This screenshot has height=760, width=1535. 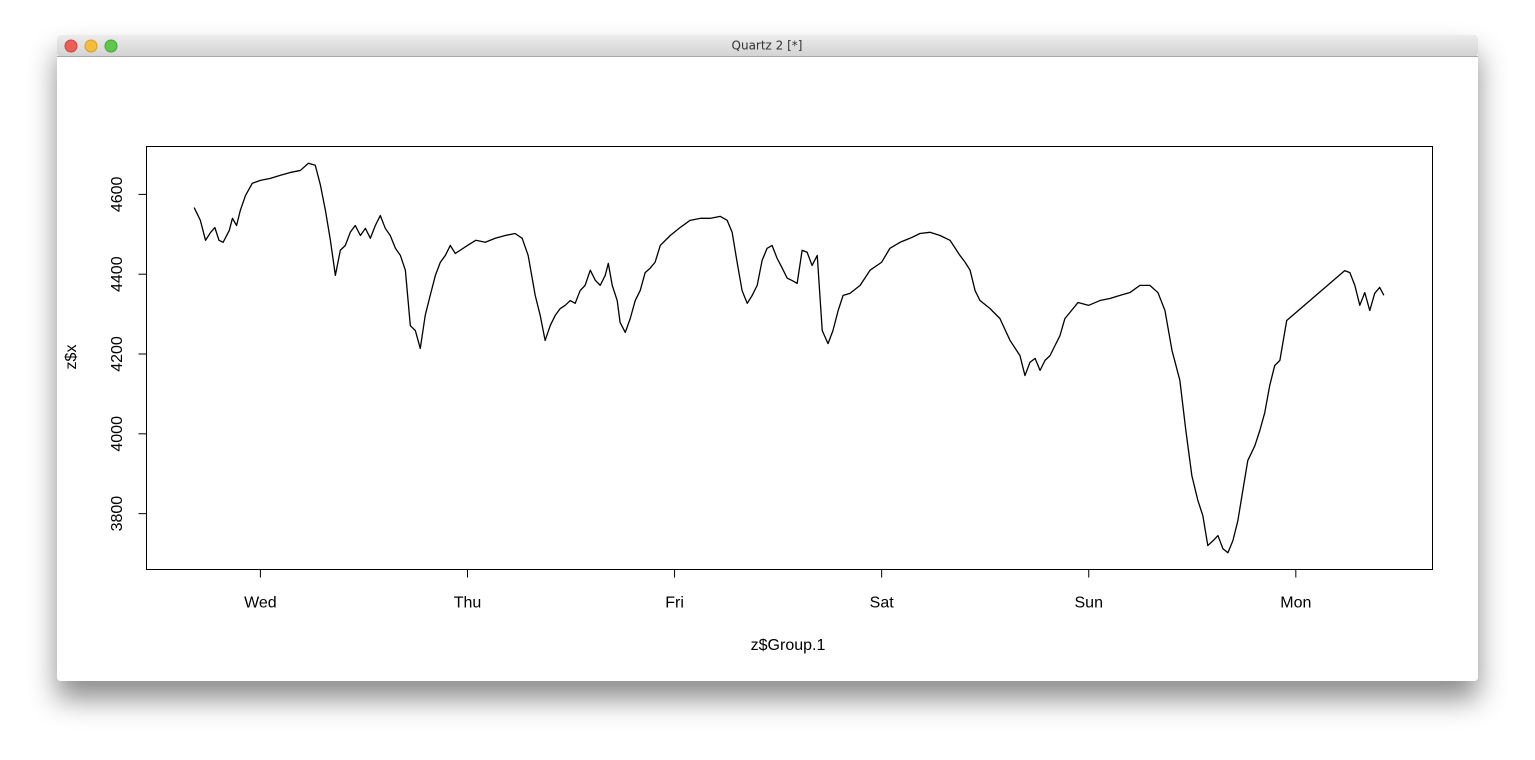 I want to click on x-tick-label: Mon, so click(x=1295, y=603).